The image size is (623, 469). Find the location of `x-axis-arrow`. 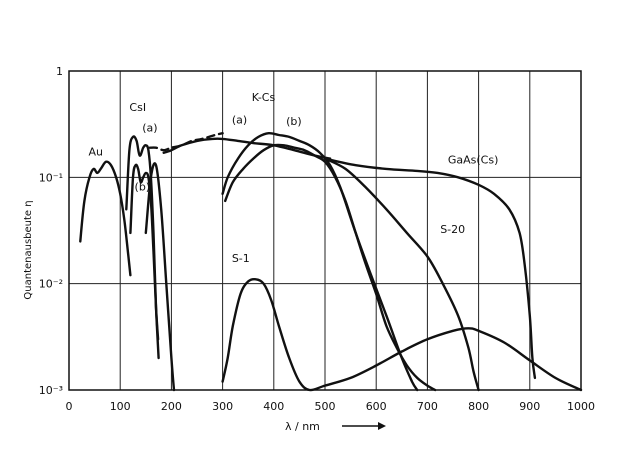

x-axis-arrow is located at coordinates (364, 426).